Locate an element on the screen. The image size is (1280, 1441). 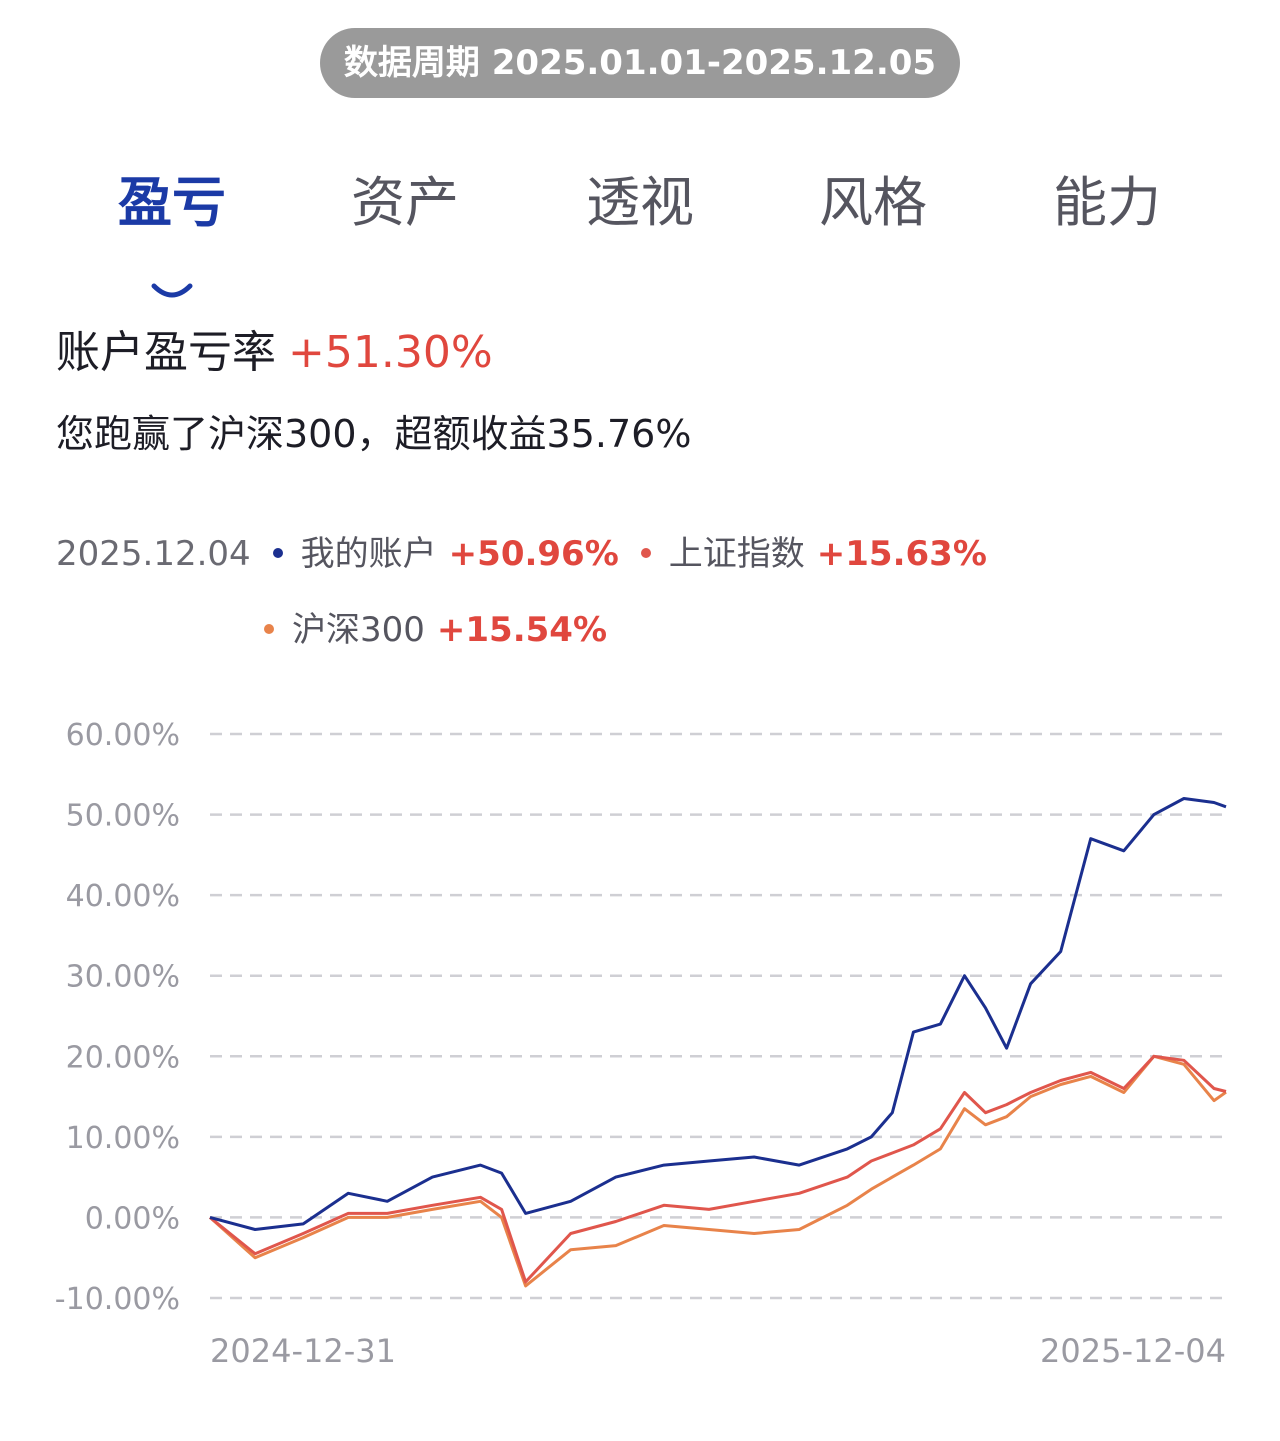
benchmark-comparison: 您跑赢了沪深300，超额收益35.76% is located at coordinates (374, 434).